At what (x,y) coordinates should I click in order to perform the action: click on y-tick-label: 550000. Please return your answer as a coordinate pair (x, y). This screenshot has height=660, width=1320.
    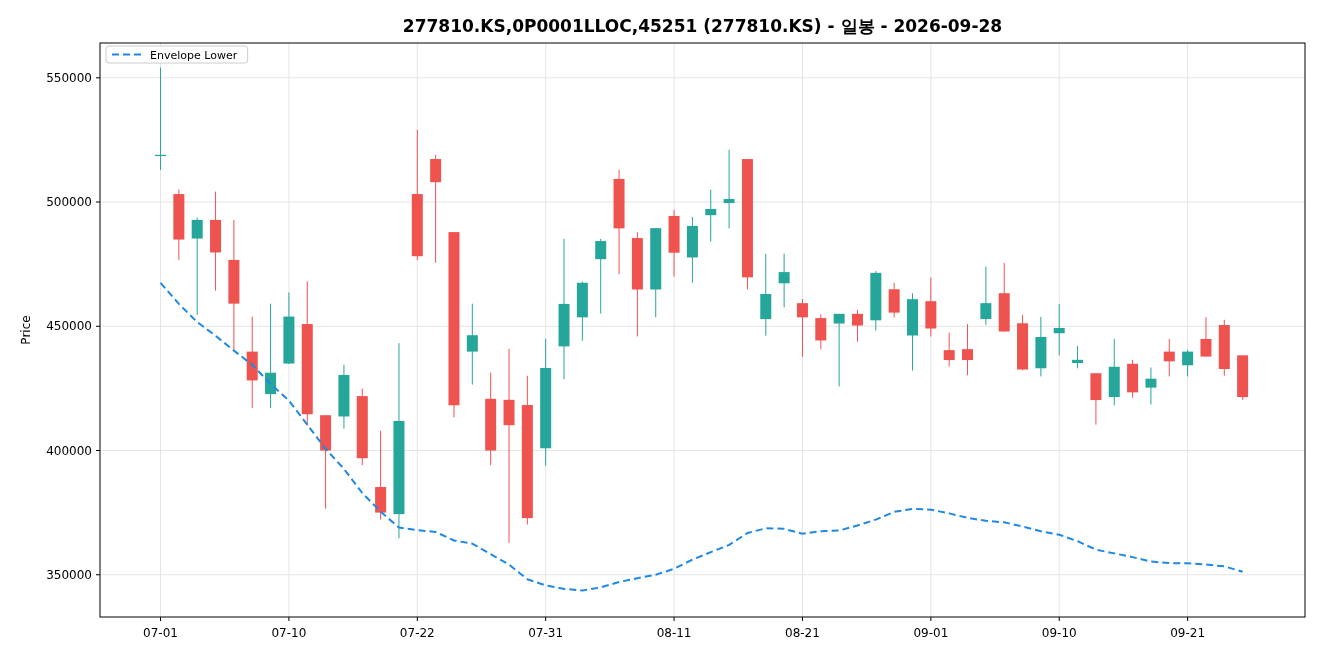
    Looking at the image, I should click on (69, 77).